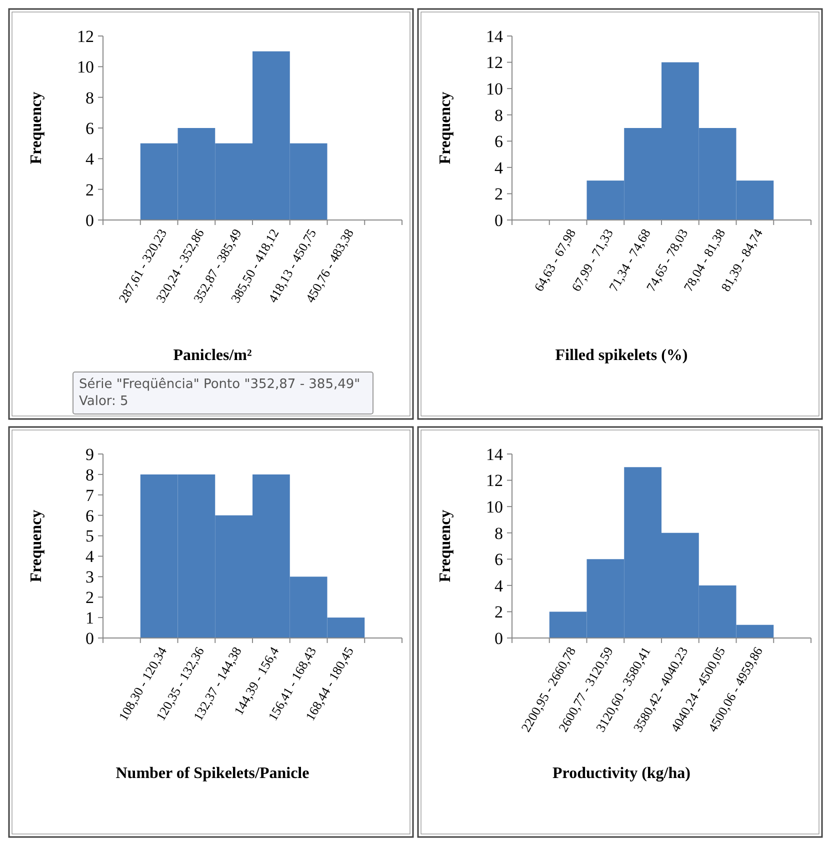 This screenshot has width=829, height=850. I want to click on text: Série "Freqüência" Ponto "352,87 - 385,49" Valor: 5, so click(219, 393).